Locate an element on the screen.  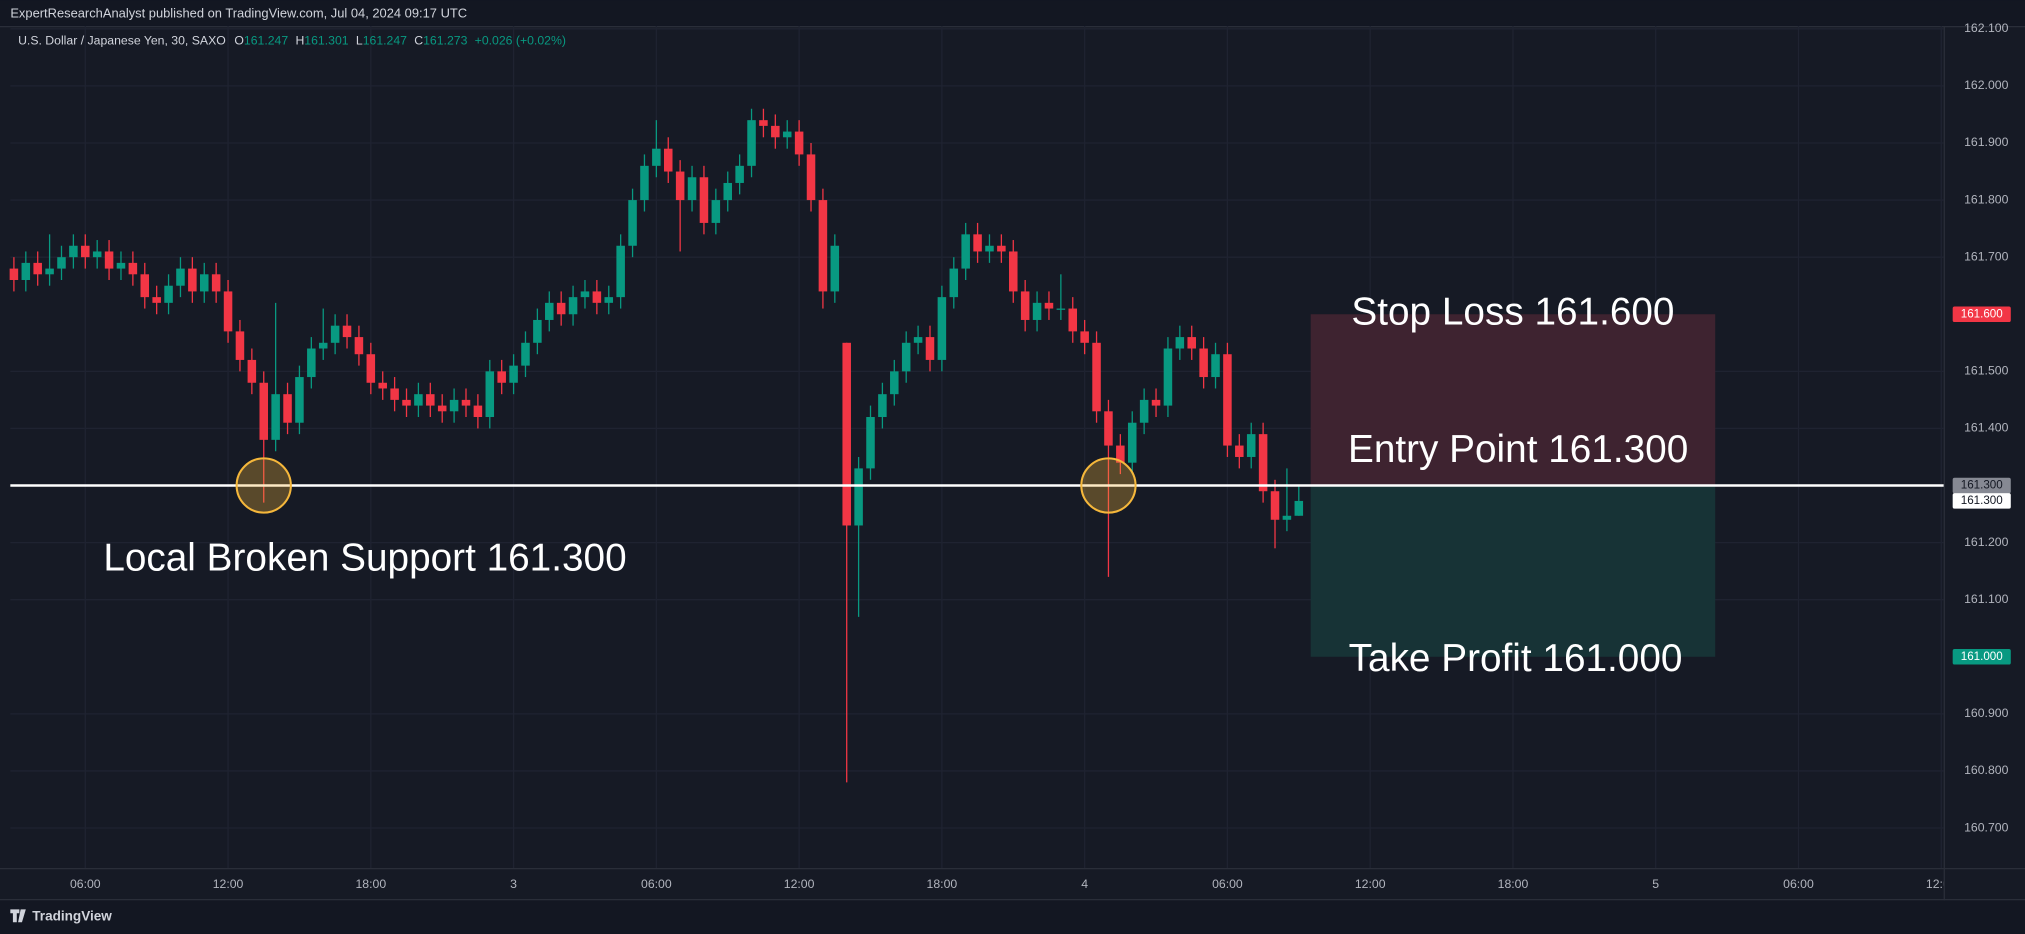
y-tick-label: 161.900 is located at coordinates (1986, 142).